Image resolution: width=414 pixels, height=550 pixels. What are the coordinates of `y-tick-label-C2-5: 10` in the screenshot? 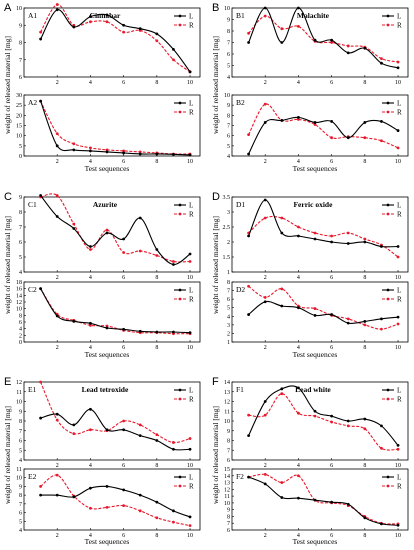 It's located at (19, 310).